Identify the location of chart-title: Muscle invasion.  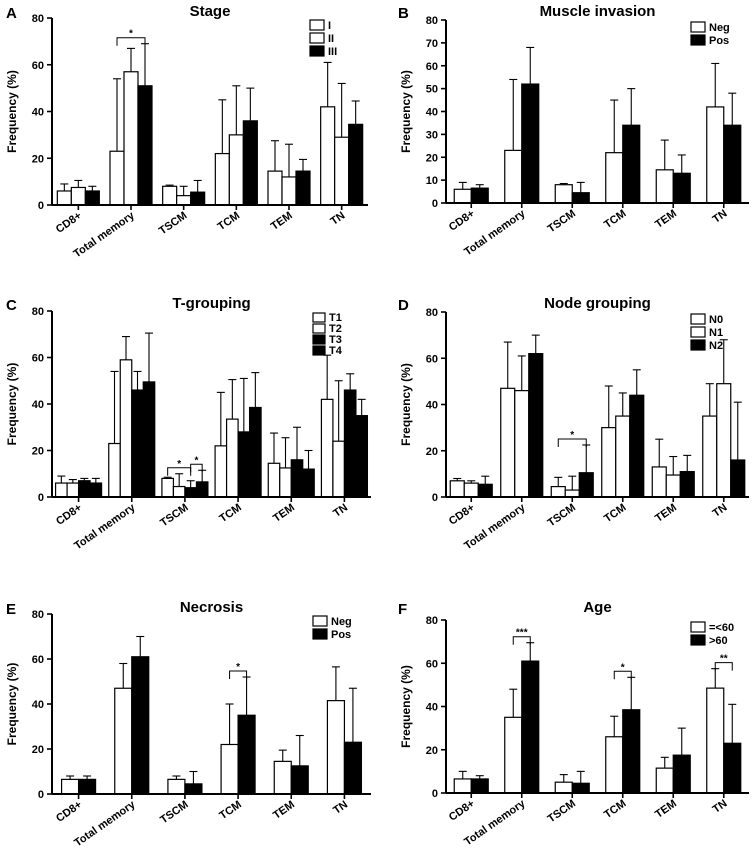
(598, 11).